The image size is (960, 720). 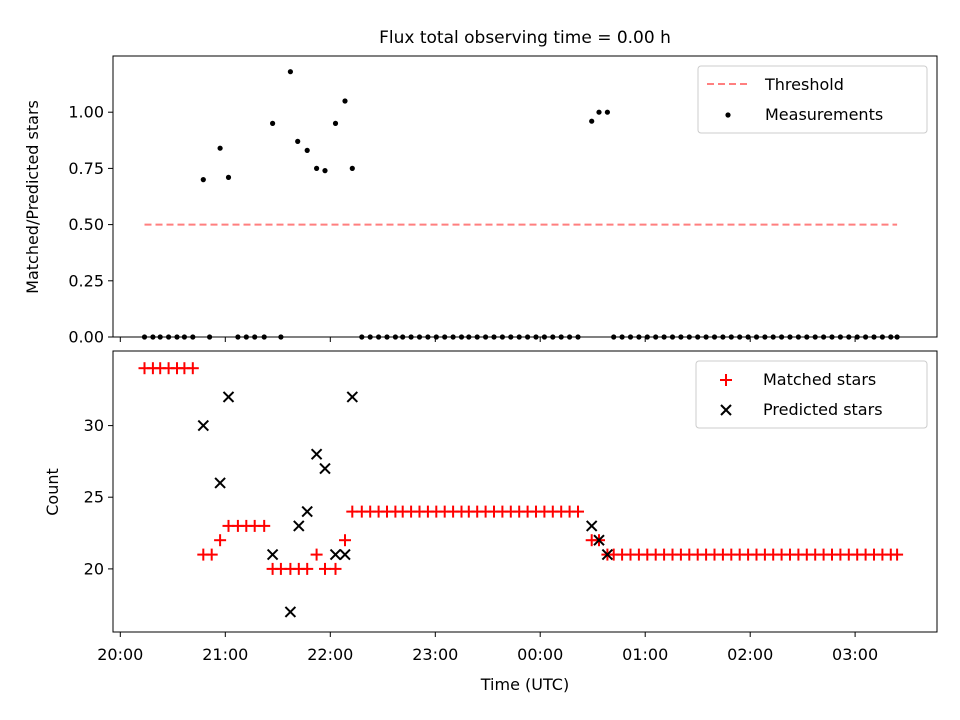 I want to click on bottom-x-tick-label: 01:00, so click(x=645, y=654).